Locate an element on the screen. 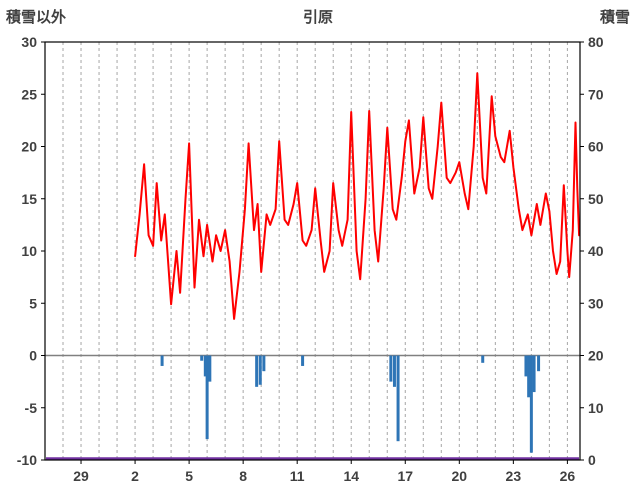 This screenshot has width=636, height=501. x-tick-label: 5 is located at coordinates (189, 476).